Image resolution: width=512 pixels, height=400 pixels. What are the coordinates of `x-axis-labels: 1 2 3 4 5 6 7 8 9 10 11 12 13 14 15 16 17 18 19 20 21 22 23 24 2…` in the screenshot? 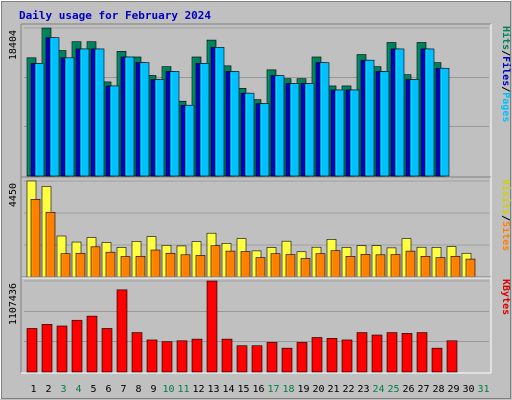 It's located at (259, 389).